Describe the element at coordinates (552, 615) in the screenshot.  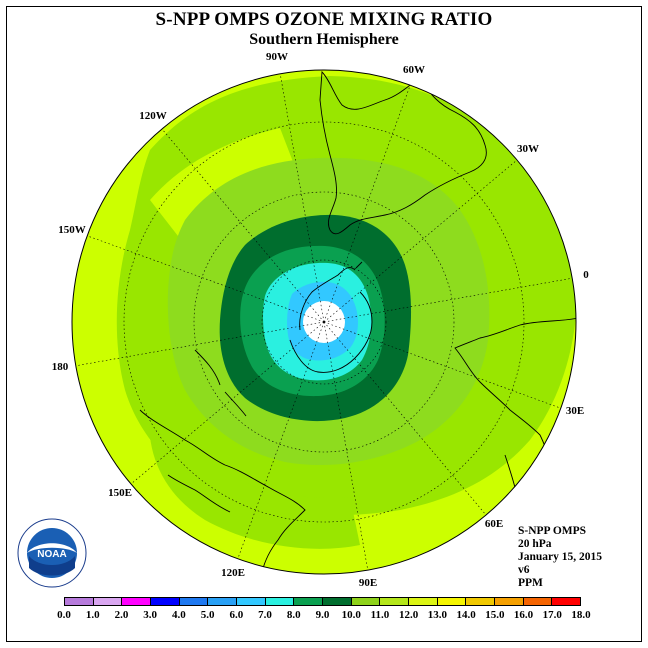
I see `colorbar-tick-label: 17.0` at that location.